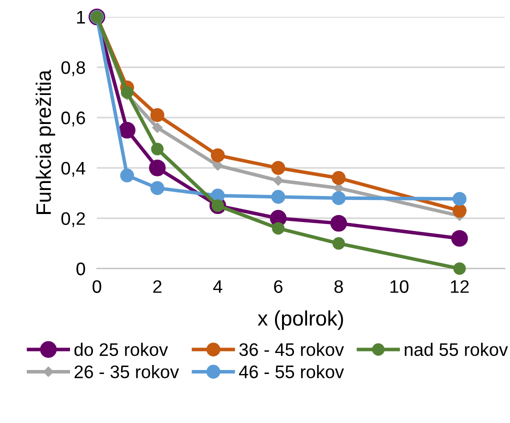 This screenshot has height=423, width=510. Describe the element at coordinates (456, 349) in the screenshot. I see `legend-label: nad 55 rokov` at that location.